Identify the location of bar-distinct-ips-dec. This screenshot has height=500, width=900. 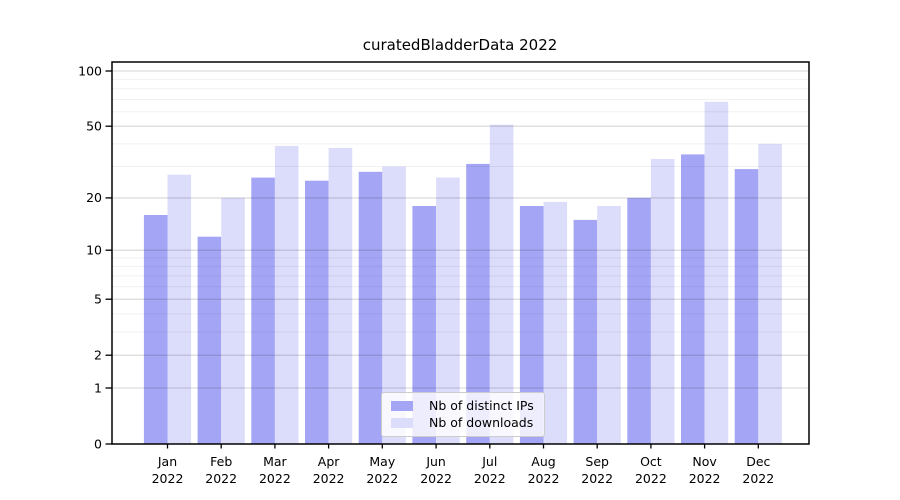
(746, 306).